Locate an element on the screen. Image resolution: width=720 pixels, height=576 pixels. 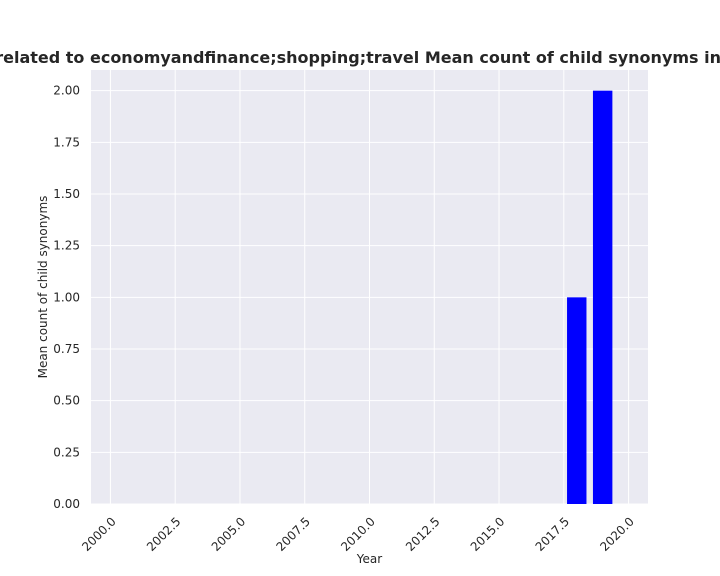
x-tick-label: 2010.0 is located at coordinates (358, 534).